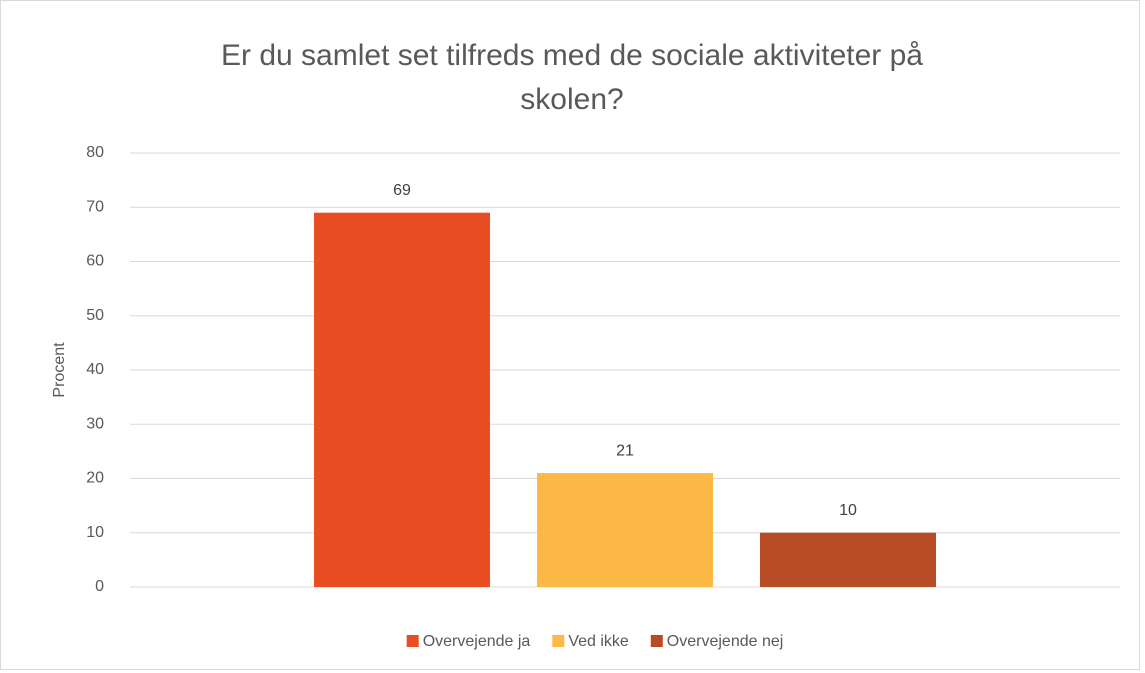 This screenshot has height=673, width=1145. I want to click on legend-label: Overvejende ja, so click(477, 641).